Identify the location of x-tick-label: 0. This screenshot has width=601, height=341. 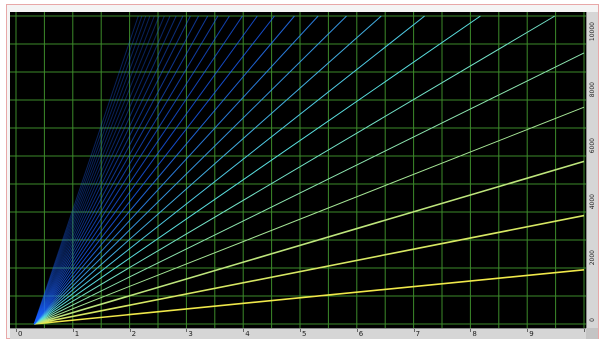
(20, 334).